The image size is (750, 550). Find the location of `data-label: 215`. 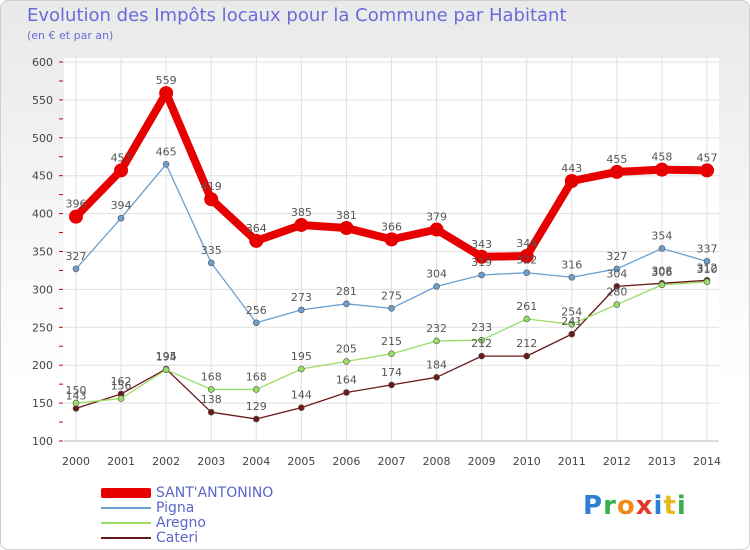

data-label: 215 is located at coordinates (391, 341).